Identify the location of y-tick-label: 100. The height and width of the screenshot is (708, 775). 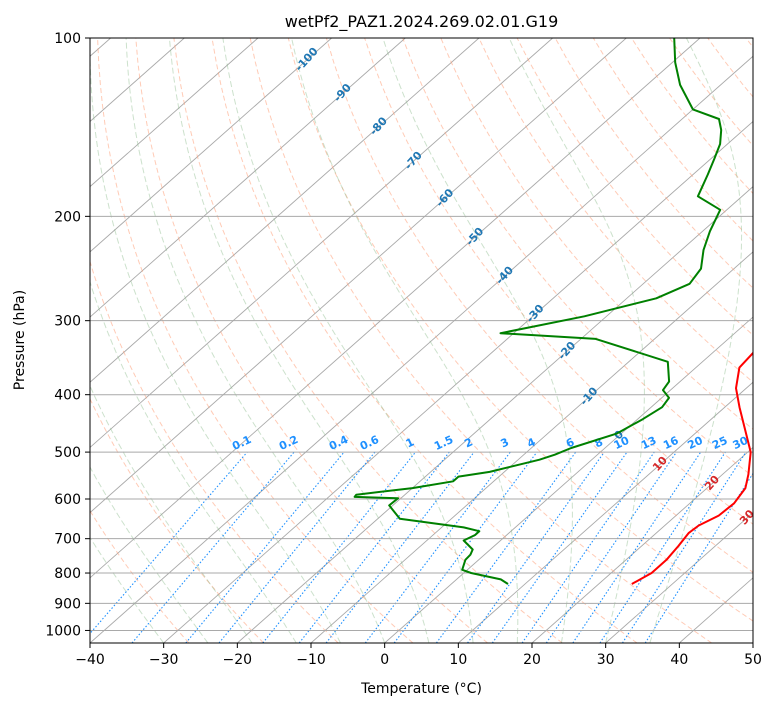
(67, 39).